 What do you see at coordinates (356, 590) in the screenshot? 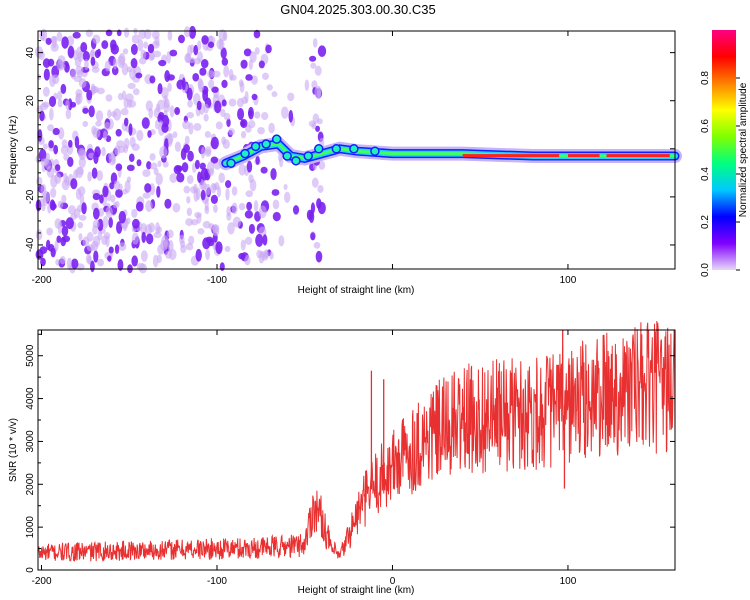
I see `snr-x-label: Height of straight line (km)` at bounding box center [356, 590].